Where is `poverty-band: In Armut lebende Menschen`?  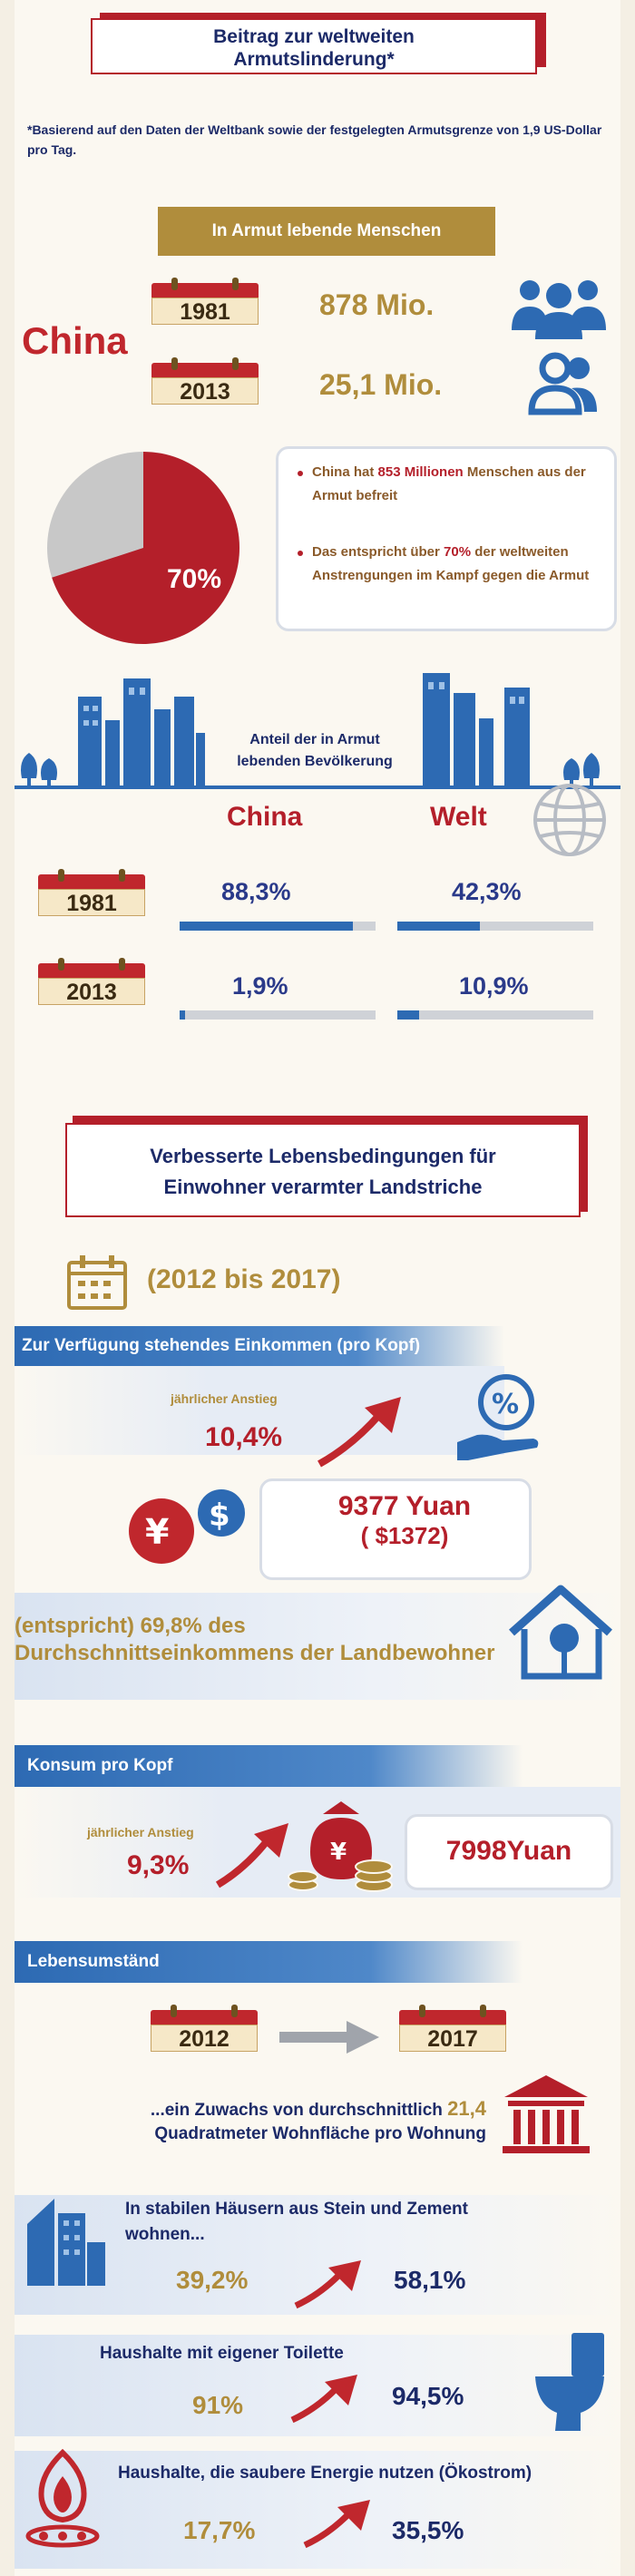 poverty-band: In Armut lebende Menschen is located at coordinates (326, 231).